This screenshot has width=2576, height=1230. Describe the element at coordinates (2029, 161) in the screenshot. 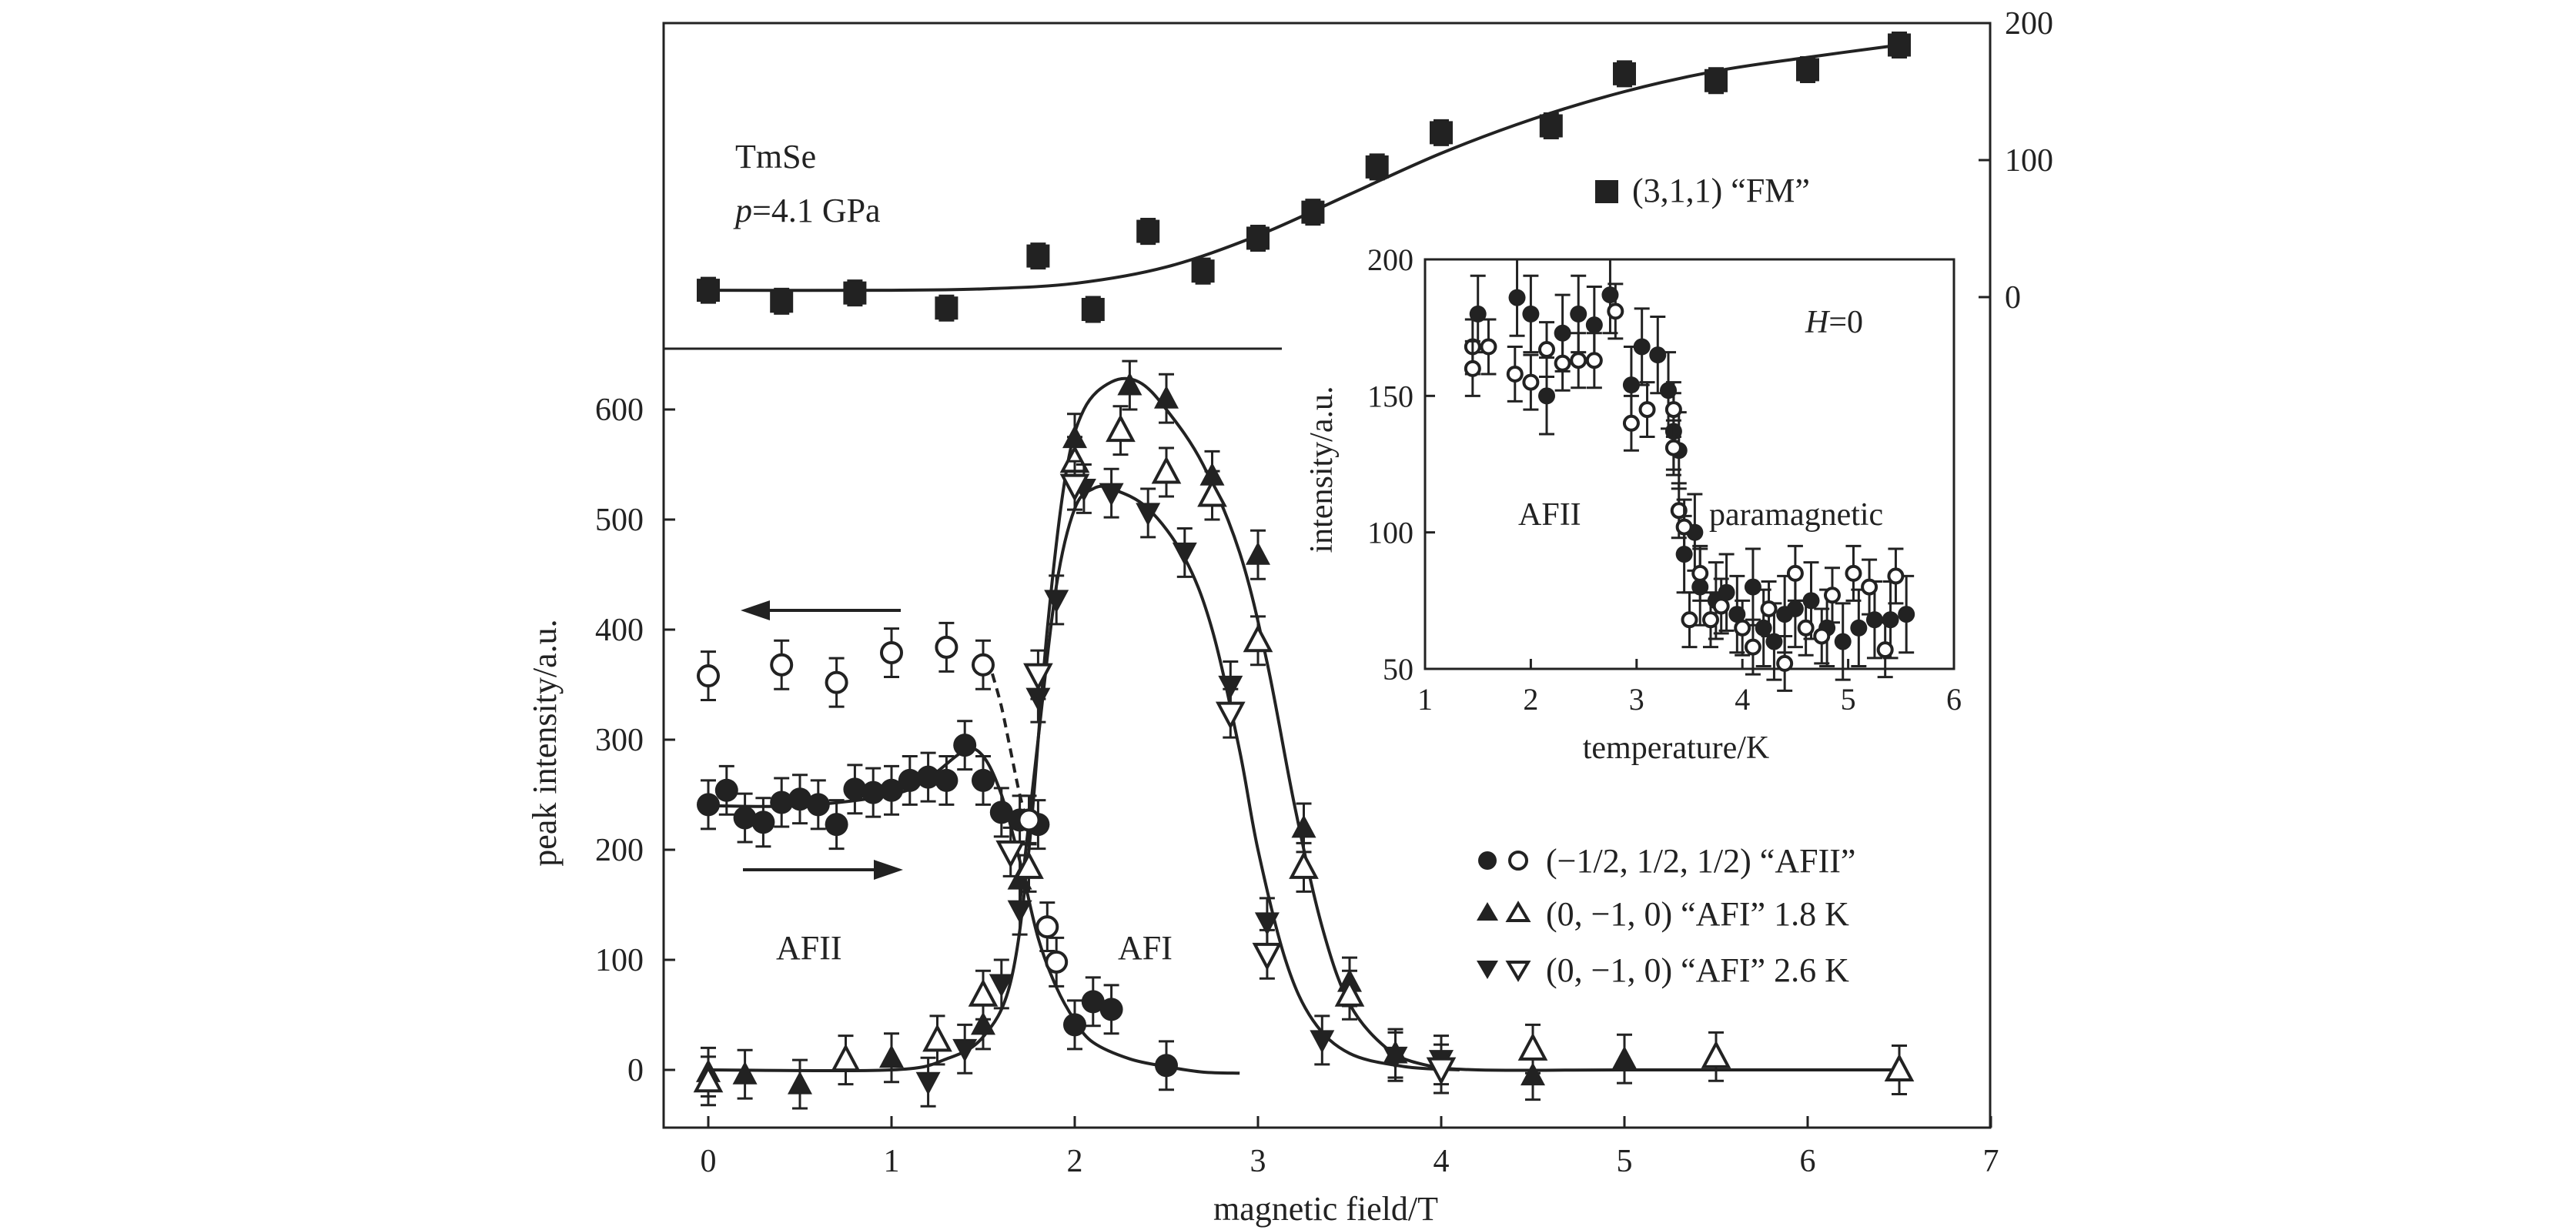

I see `y-tick-label-right: 100` at that location.